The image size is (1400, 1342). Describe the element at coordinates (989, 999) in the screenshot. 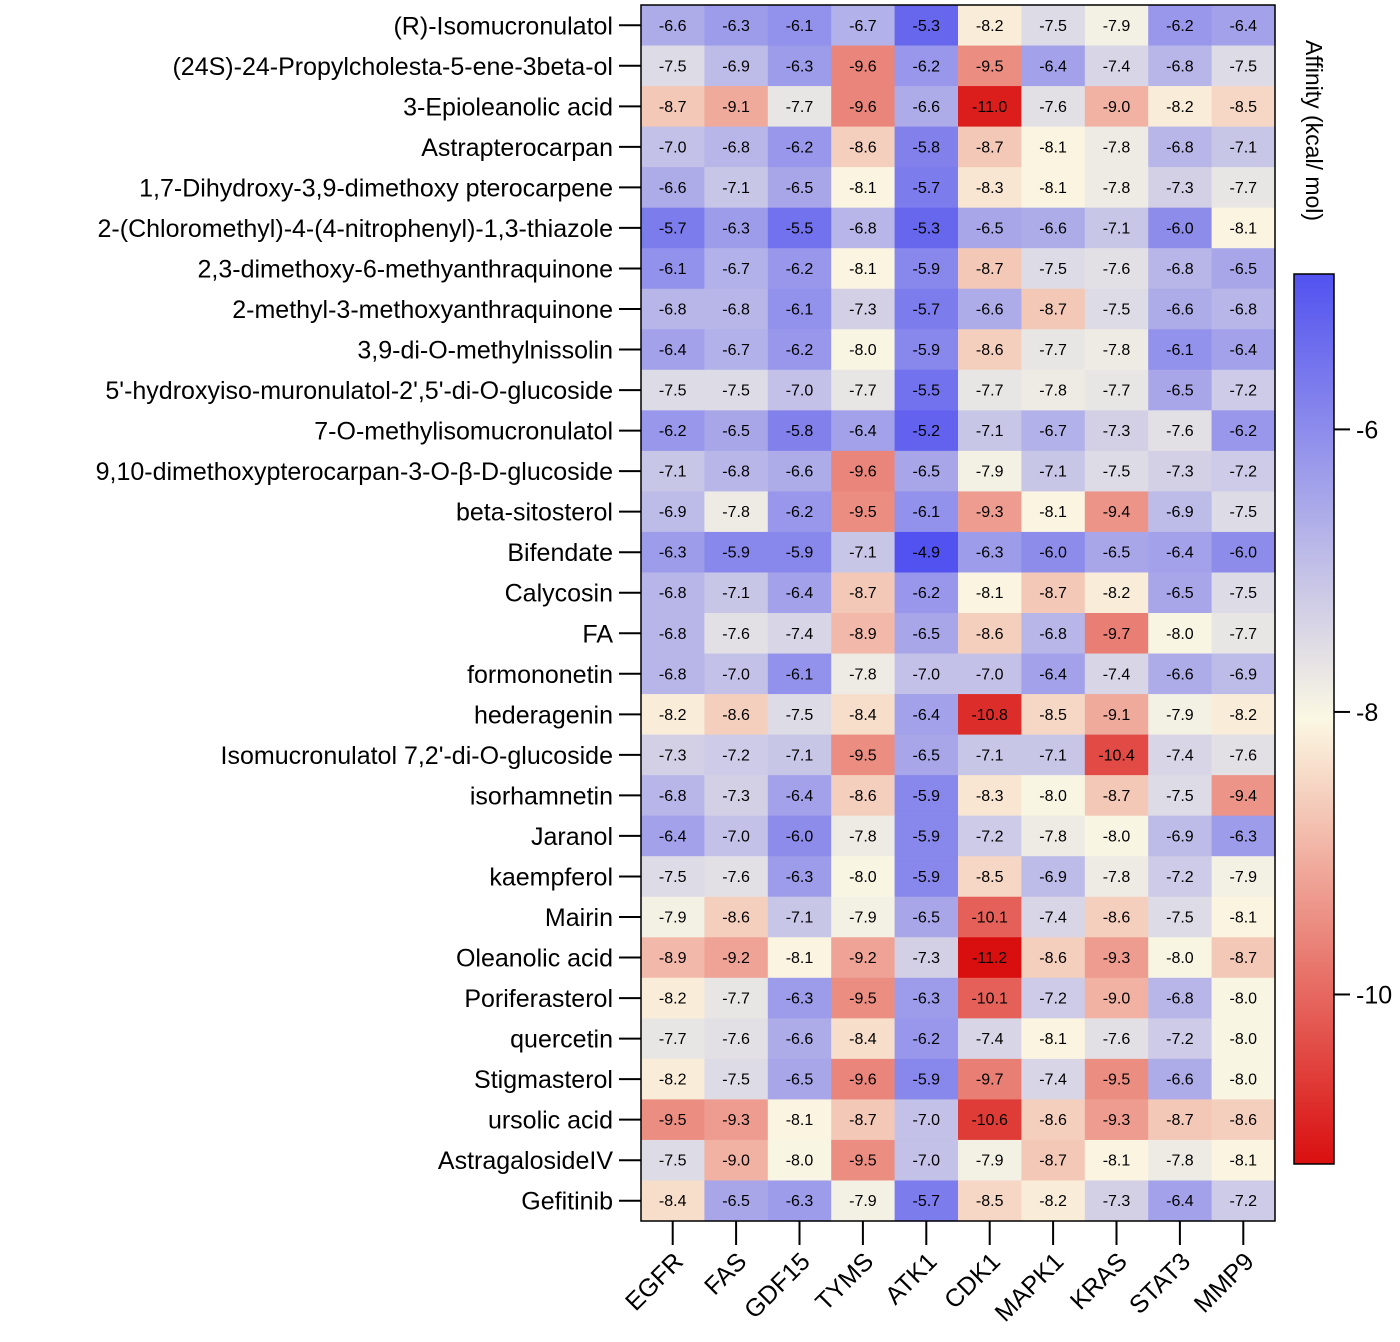

I see `cell-value-label: -10.1` at that location.